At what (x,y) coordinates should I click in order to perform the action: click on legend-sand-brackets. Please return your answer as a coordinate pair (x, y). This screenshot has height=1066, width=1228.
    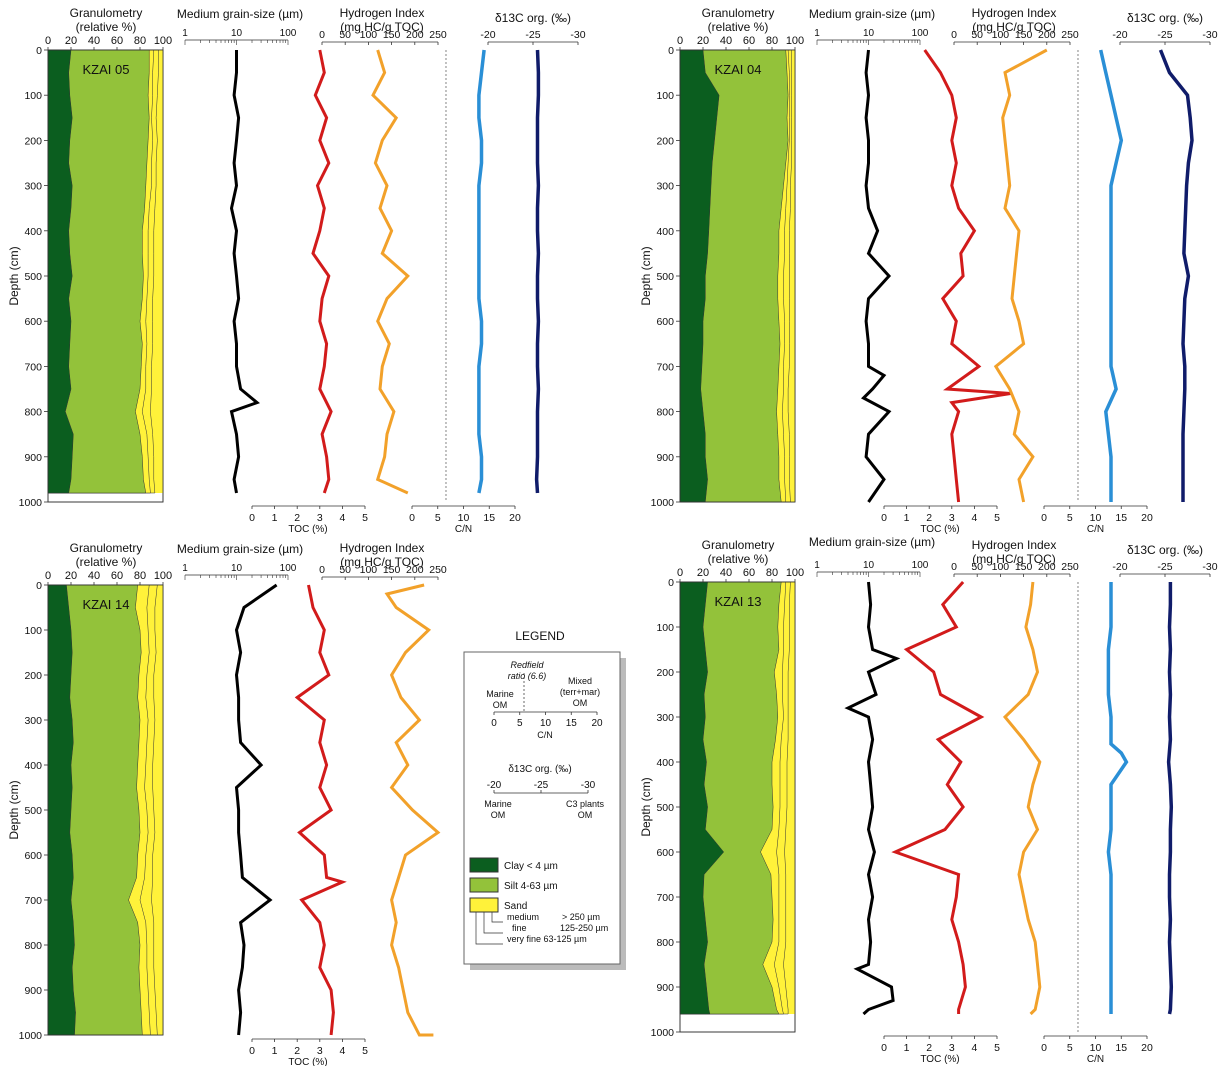
    Looking at the image, I should click on (489, 928).